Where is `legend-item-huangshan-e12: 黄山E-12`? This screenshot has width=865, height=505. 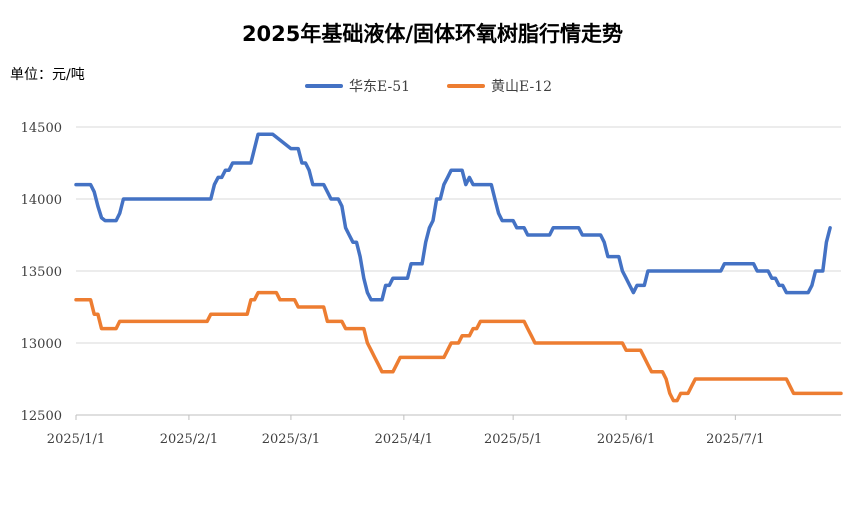 legend-item-huangshan-e12: 黄山E-12 is located at coordinates (499, 86).